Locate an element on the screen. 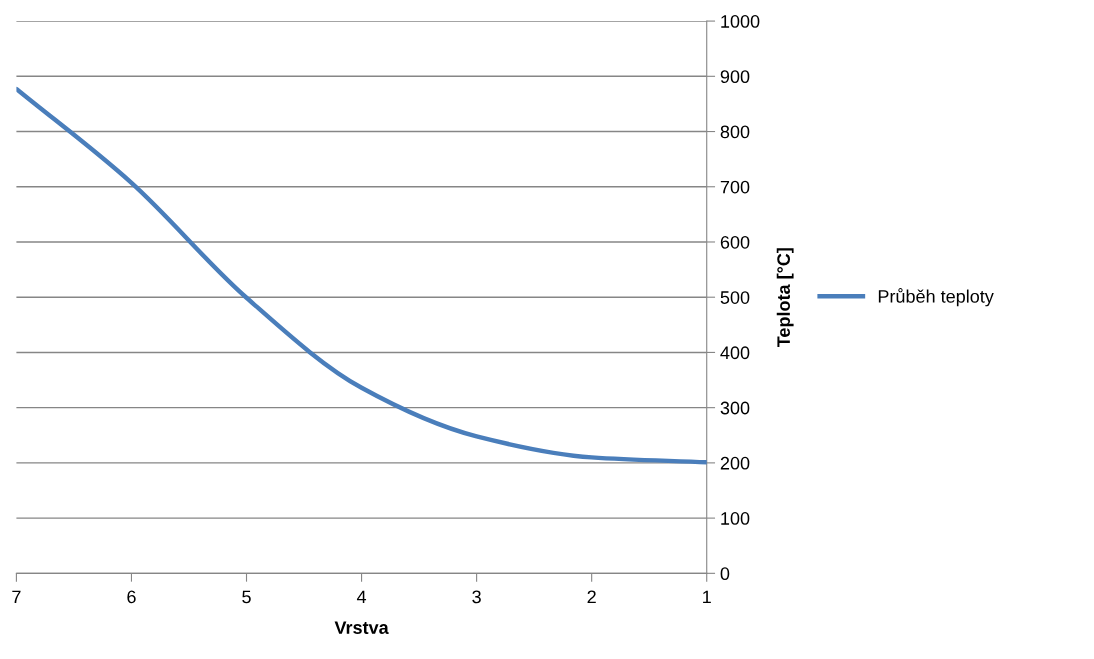  x-axis-title: Vrstva is located at coordinates (361, 627).